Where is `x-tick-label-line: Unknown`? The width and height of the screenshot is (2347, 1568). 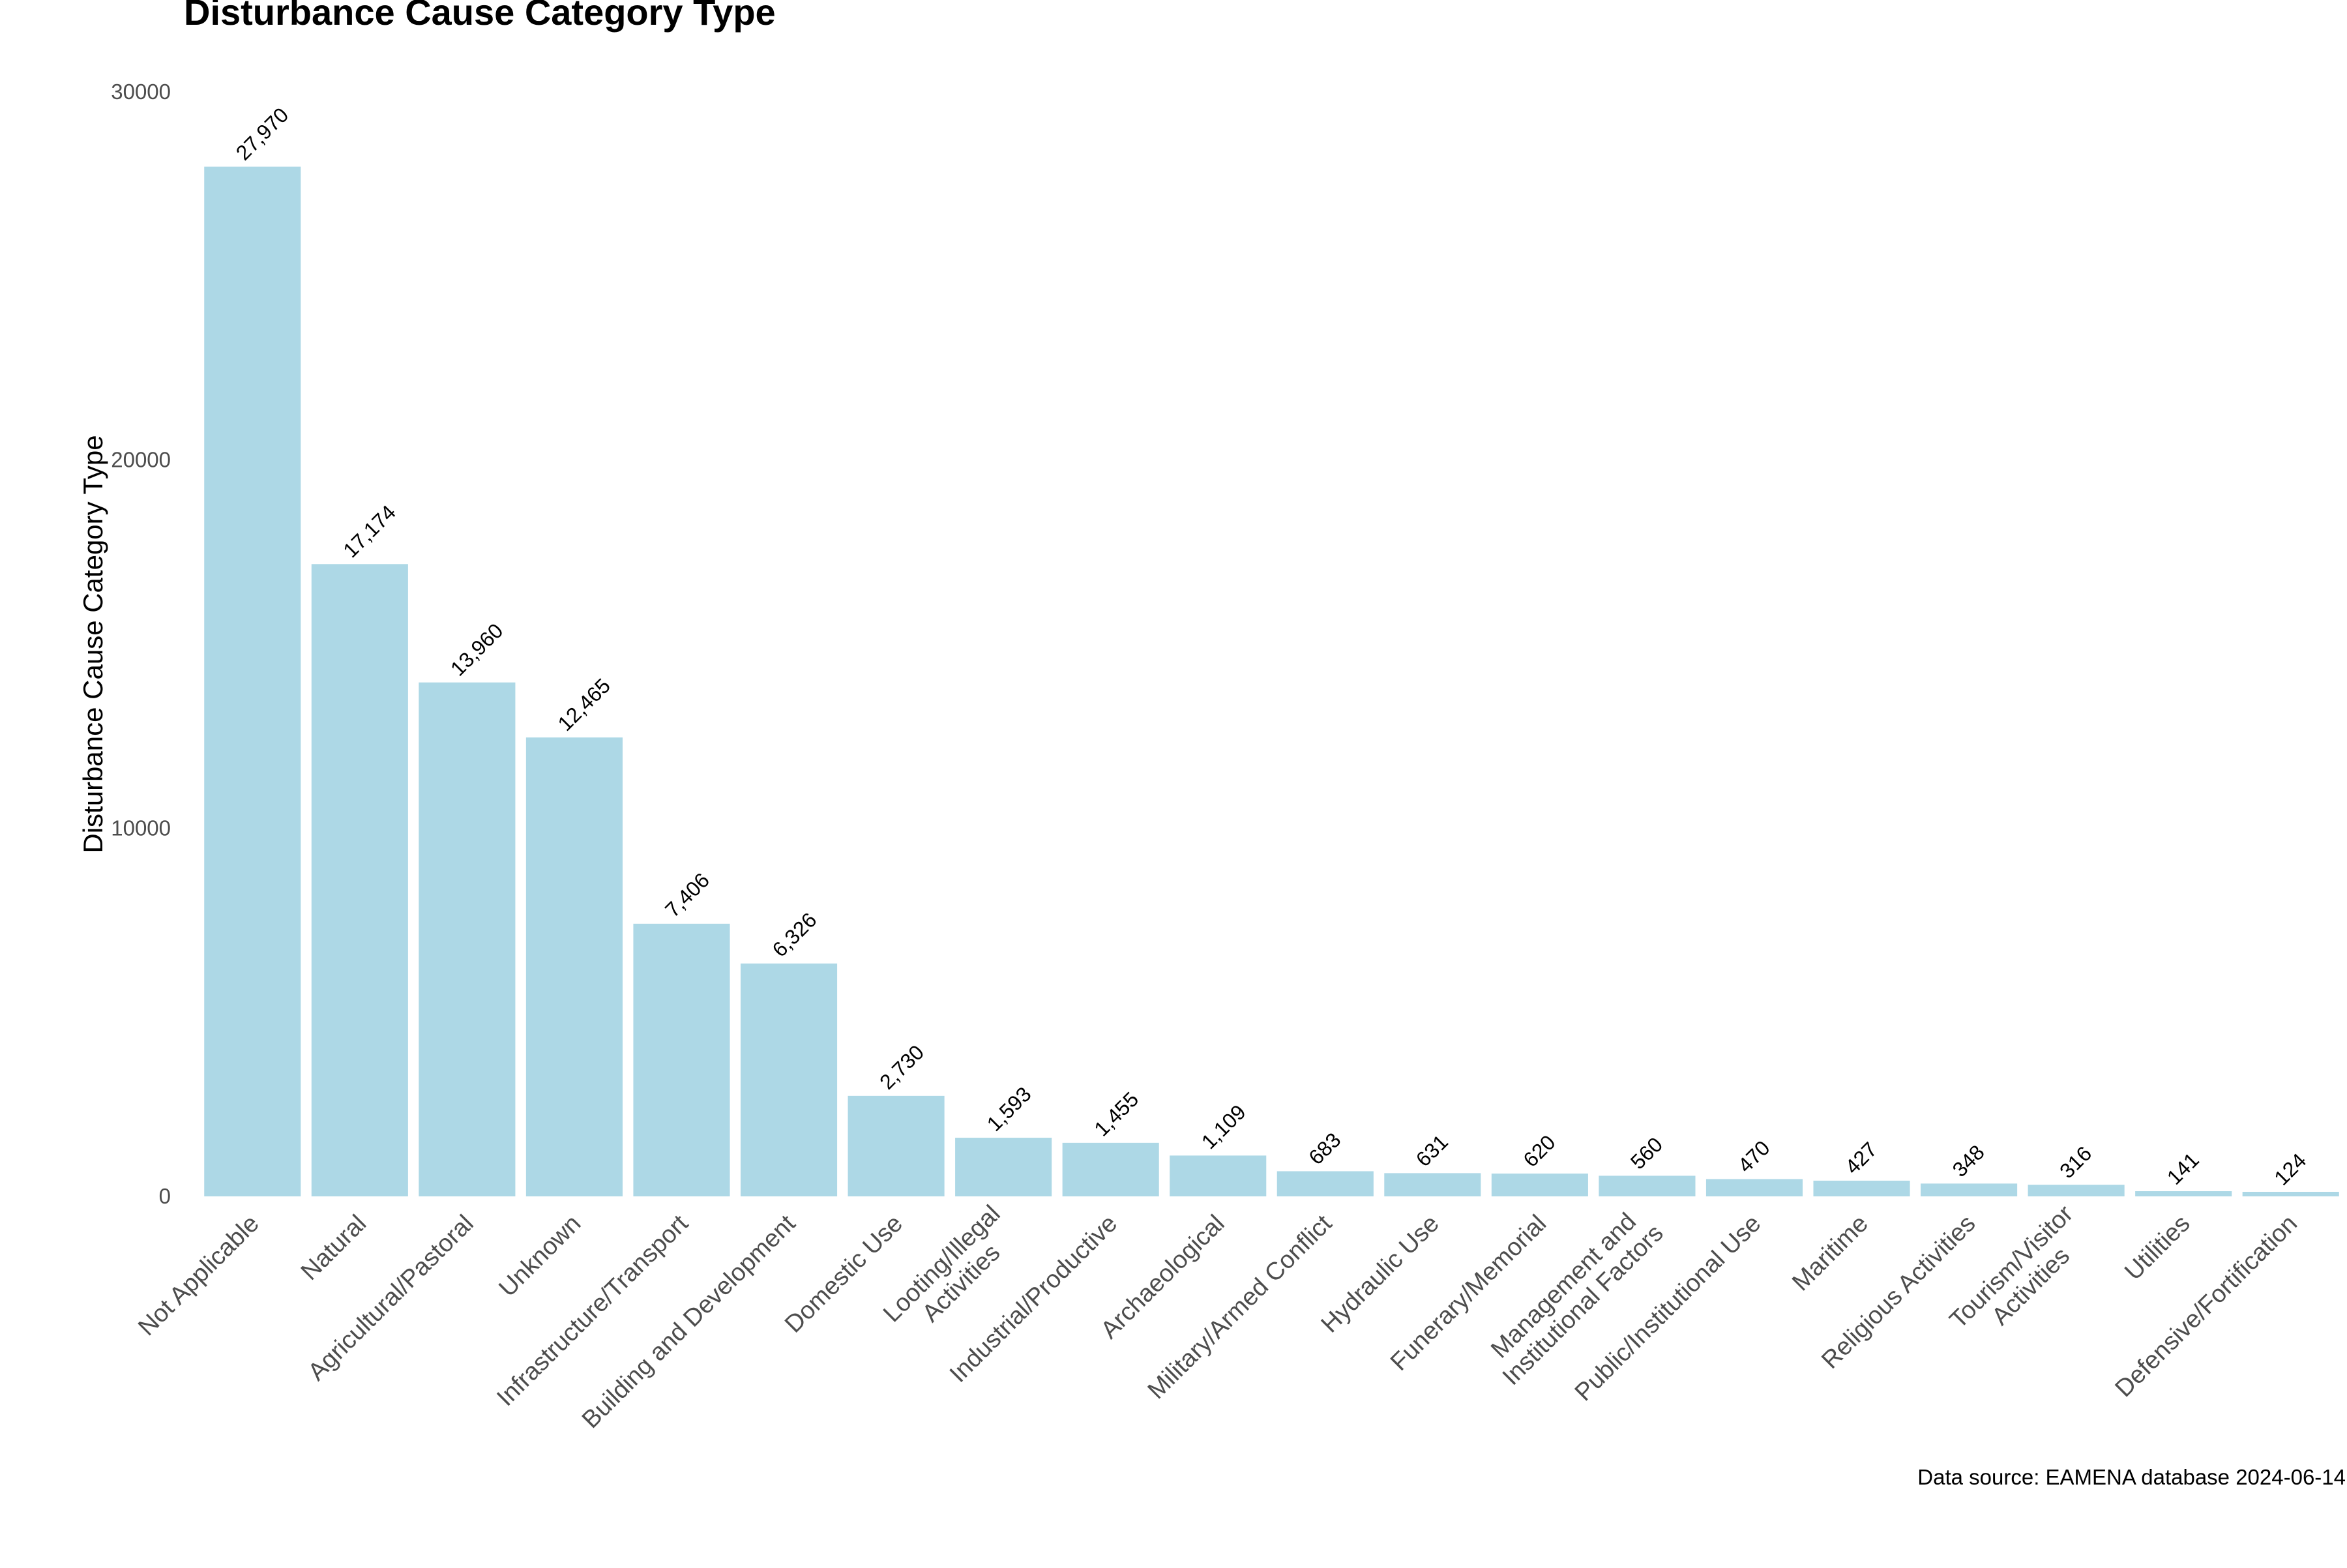
x-tick-label-line: Unknown is located at coordinates (540, 1257).